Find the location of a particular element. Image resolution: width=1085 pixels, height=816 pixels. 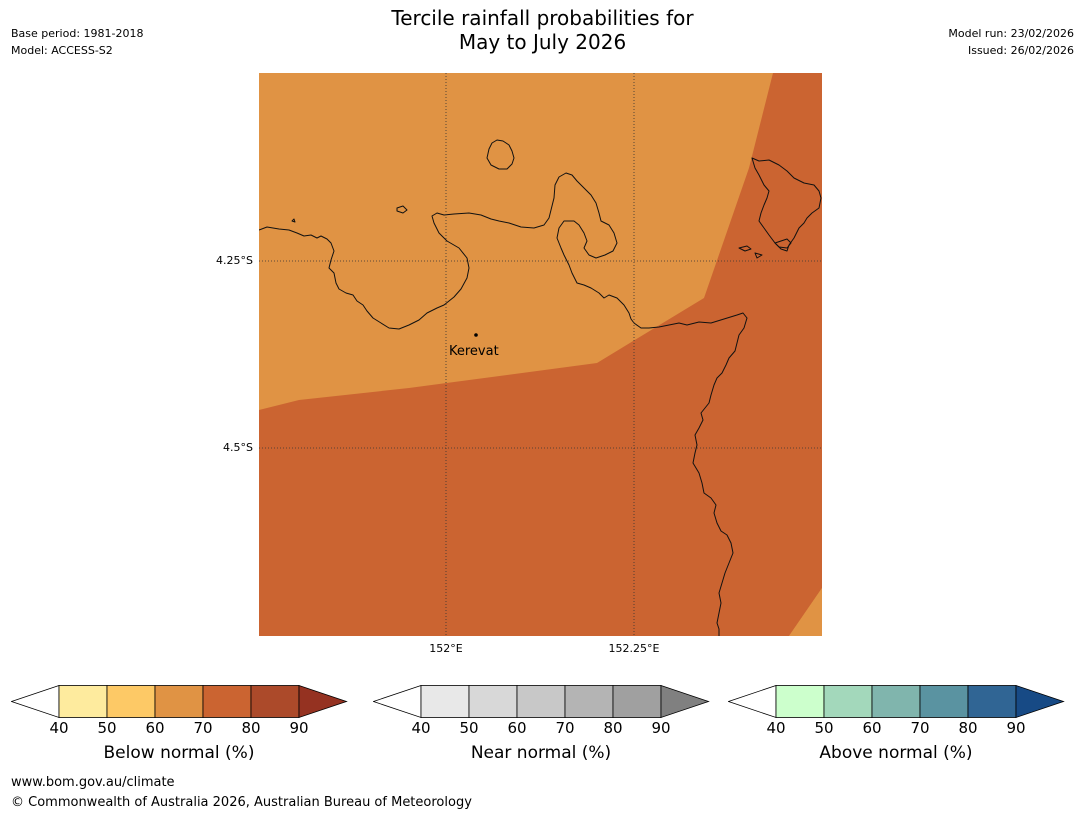

lat-label-4-5: 4.5°S is located at coordinates (238, 447).